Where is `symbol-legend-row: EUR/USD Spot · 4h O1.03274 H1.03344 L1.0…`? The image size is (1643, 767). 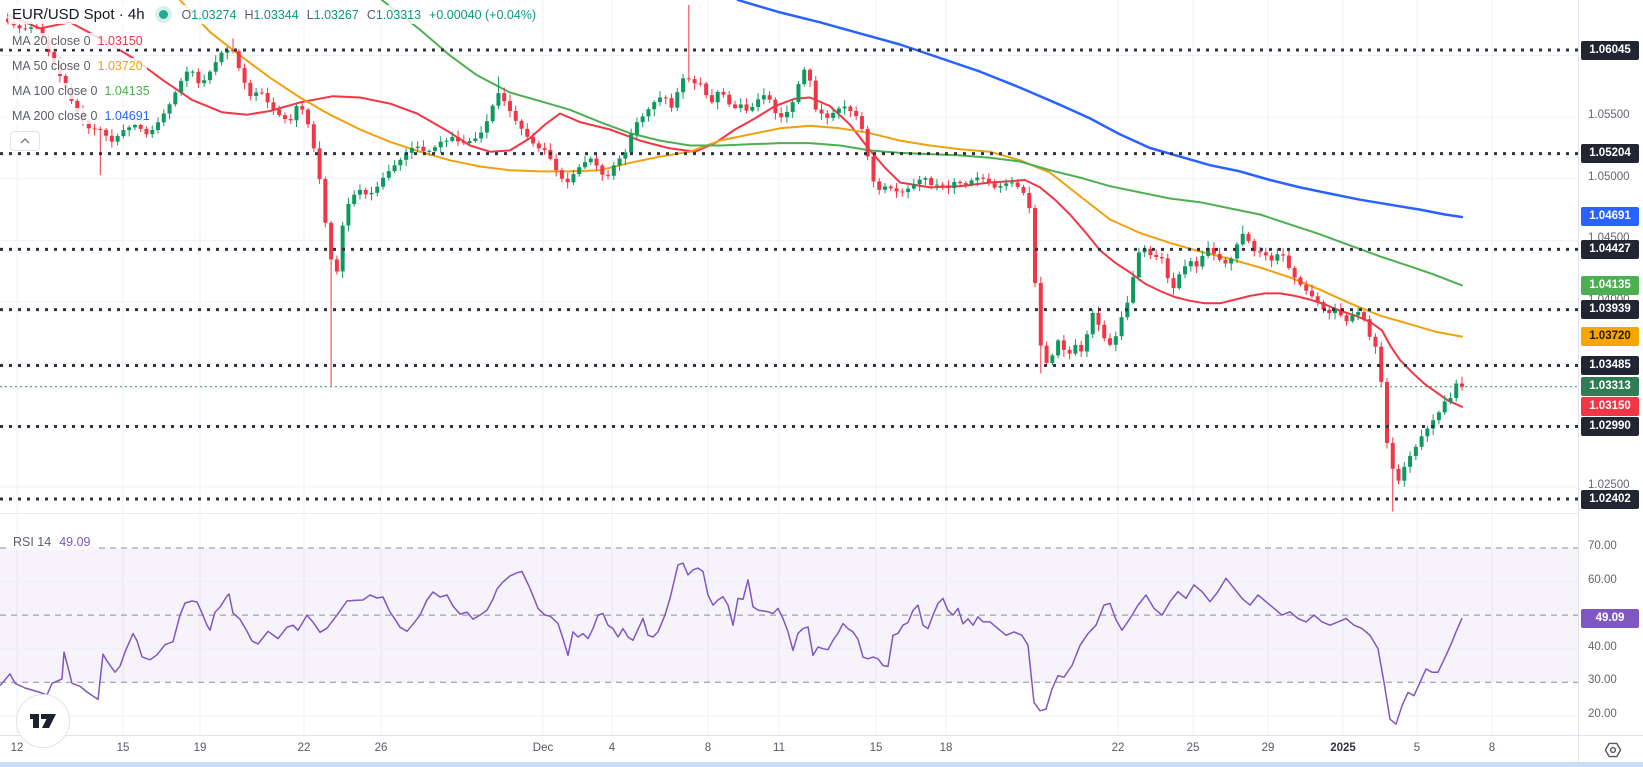 symbol-legend-row: EUR/USD Spot · 4h O1.03274 H1.03344 L1.0… is located at coordinates (274, 14).